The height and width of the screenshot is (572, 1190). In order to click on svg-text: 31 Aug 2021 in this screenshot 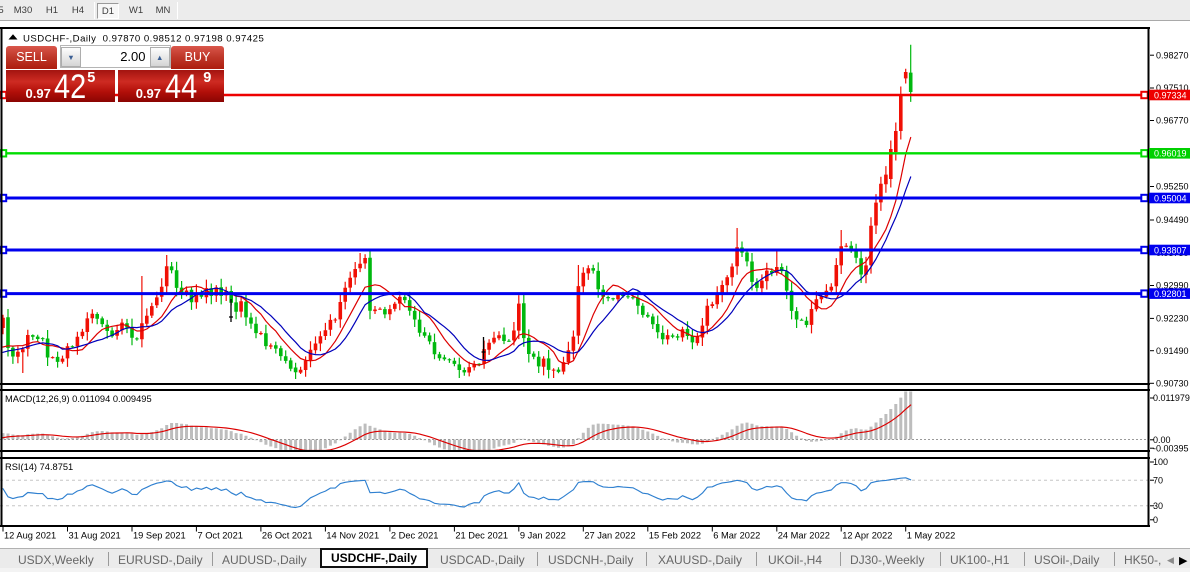, I will do `click(94, 536)`.